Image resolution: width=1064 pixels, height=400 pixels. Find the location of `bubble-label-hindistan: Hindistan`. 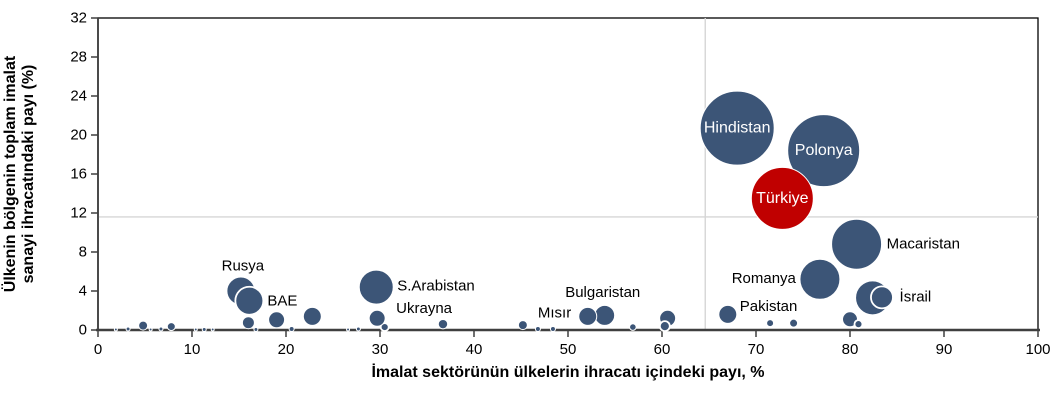

bubble-label-hindistan: Hindistan is located at coordinates (737, 128).